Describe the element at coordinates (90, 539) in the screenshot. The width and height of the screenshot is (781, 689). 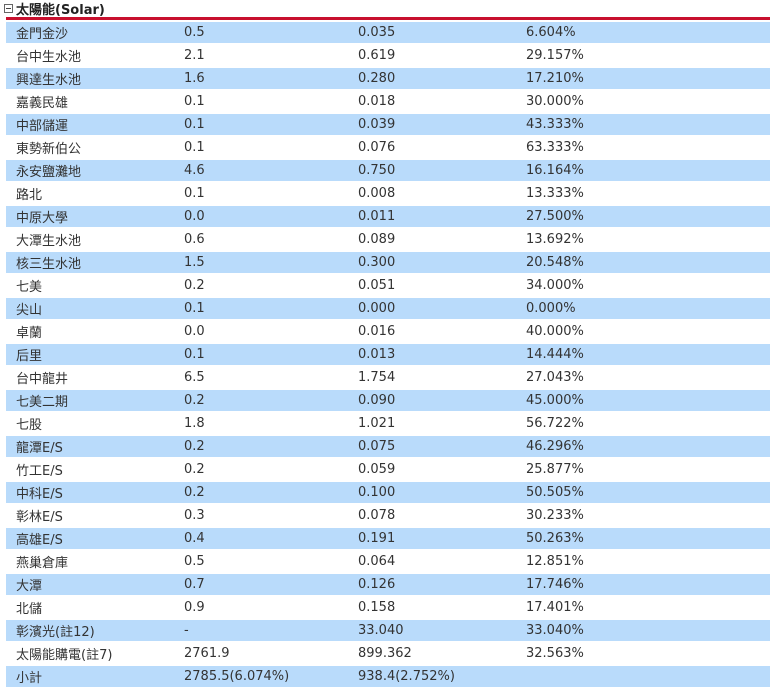
I see `unit-name-cell: 高雄E/S` at that location.